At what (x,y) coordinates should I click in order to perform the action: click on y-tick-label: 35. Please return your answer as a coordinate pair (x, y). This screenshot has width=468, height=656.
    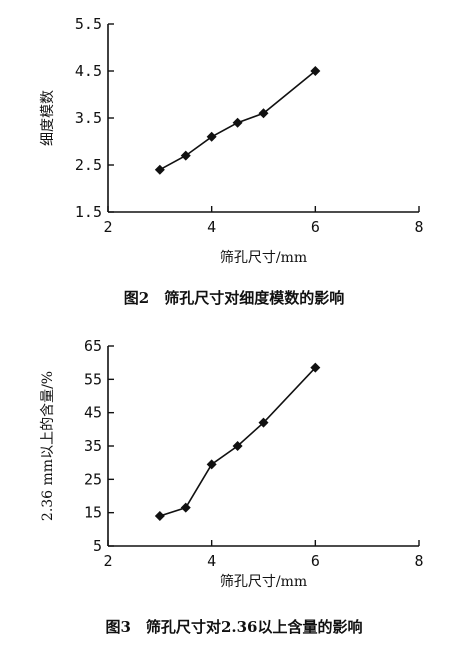
    Looking at the image, I should click on (93, 446).